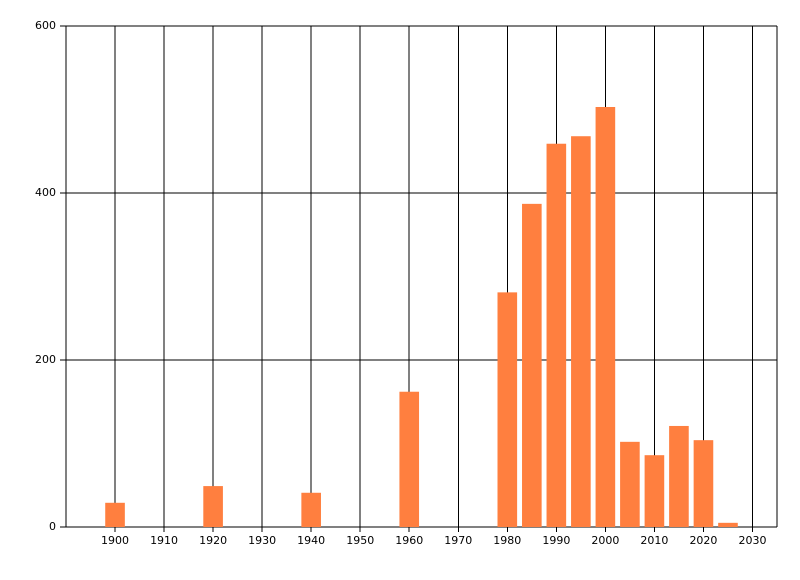 Image resolution: width=800 pixels, height=580 pixels. What do you see at coordinates (213, 540) in the screenshot?
I see `x-tick-label: 1920` at bounding box center [213, 540].